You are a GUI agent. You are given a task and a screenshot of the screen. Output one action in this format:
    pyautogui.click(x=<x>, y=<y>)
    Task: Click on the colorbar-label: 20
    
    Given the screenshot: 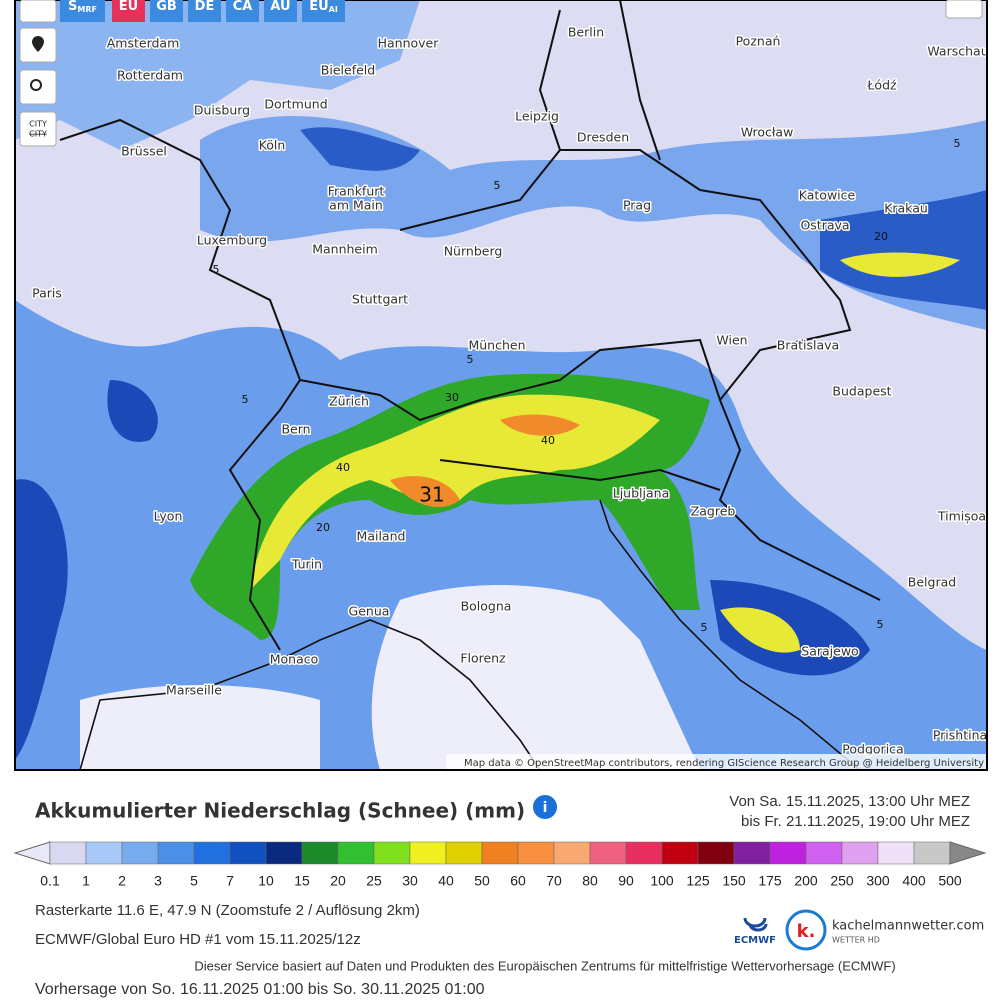 What is the action you would take?
    pyautogui.click(x=338, y=881)
    